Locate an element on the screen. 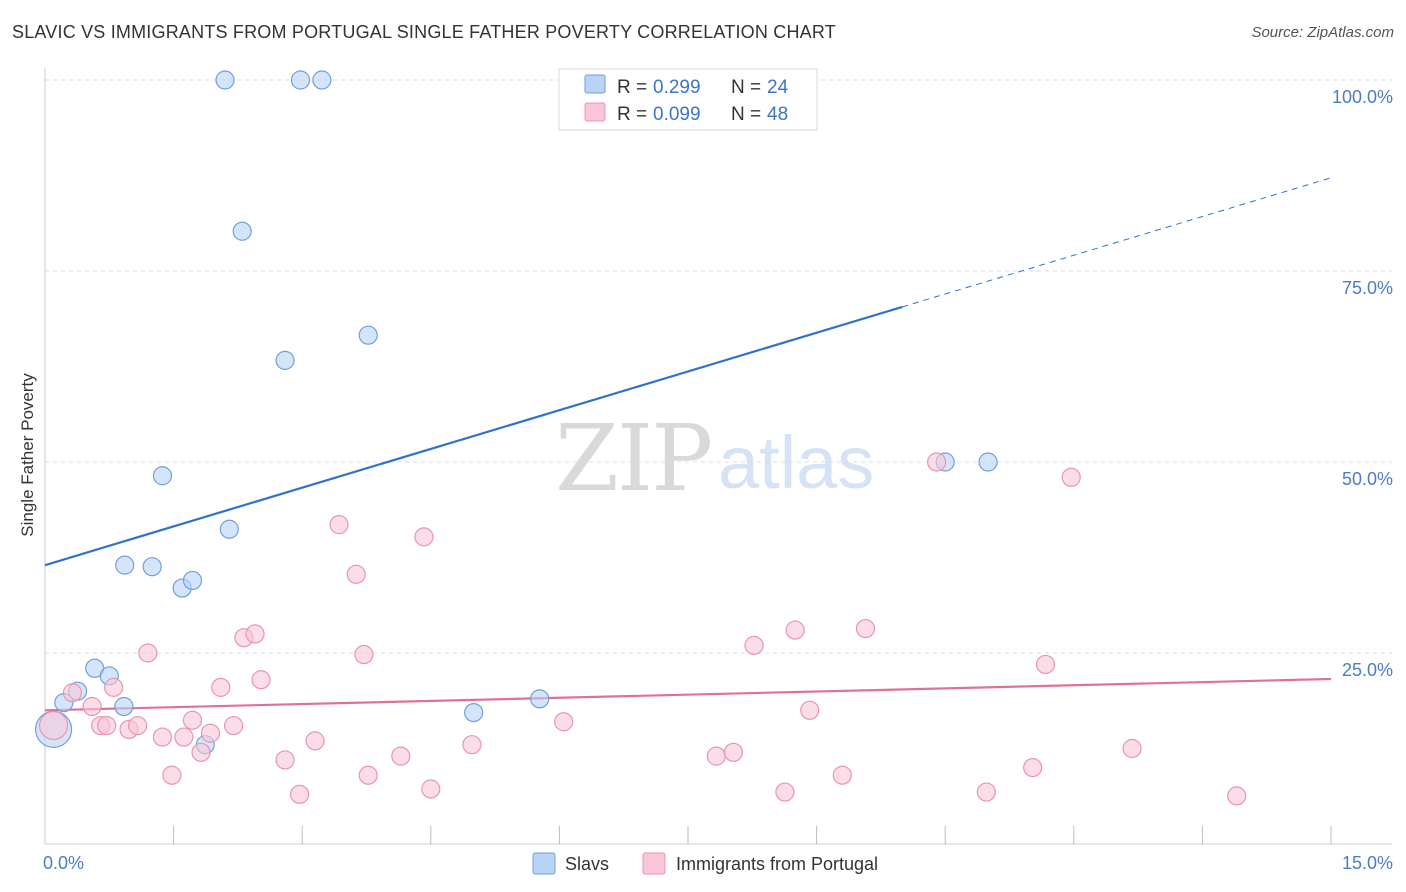 The image size is (1406, 892). bottom-legend-swatch-slavs is located at coordinates (544, 863).